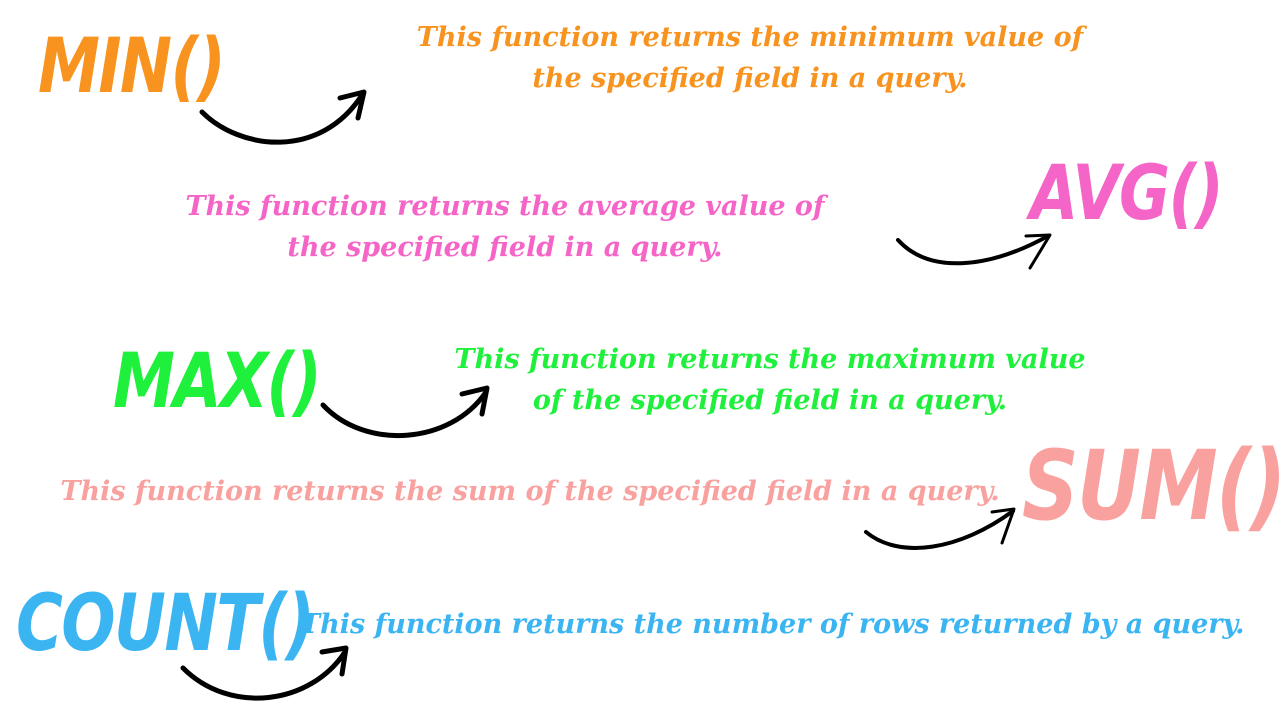 This screenshot has height=720, width=1280. What do you see at coordinates (770, 400) in the screenshot?
I see `max-description-line-2: of the specified field in a query.` at bounding box center [770, 400].